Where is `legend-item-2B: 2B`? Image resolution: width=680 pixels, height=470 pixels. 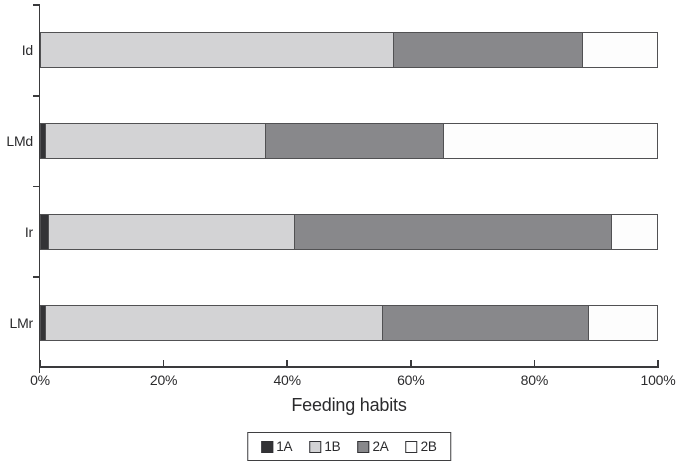
legend-item-2B: 2B is located at coordinates (421, 446).